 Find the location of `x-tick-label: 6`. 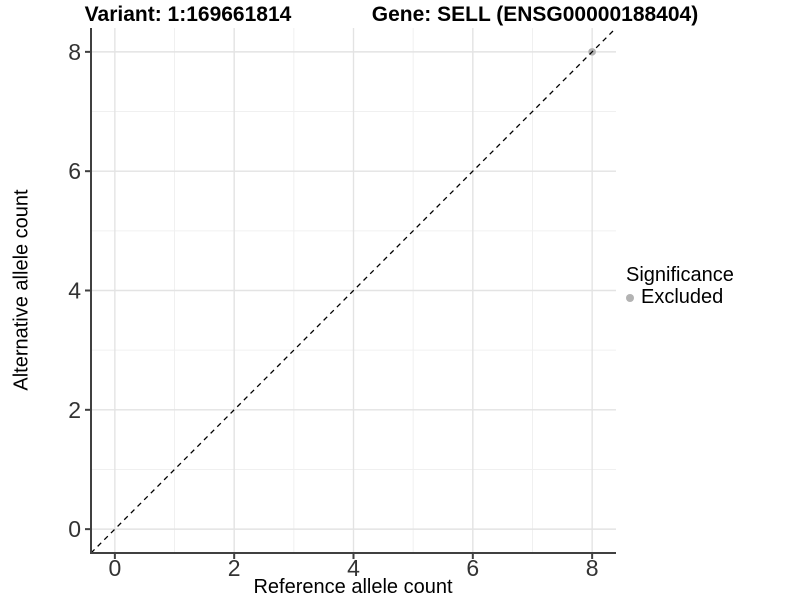

x-tick-label: 6 is located at coordinates (472, 568).